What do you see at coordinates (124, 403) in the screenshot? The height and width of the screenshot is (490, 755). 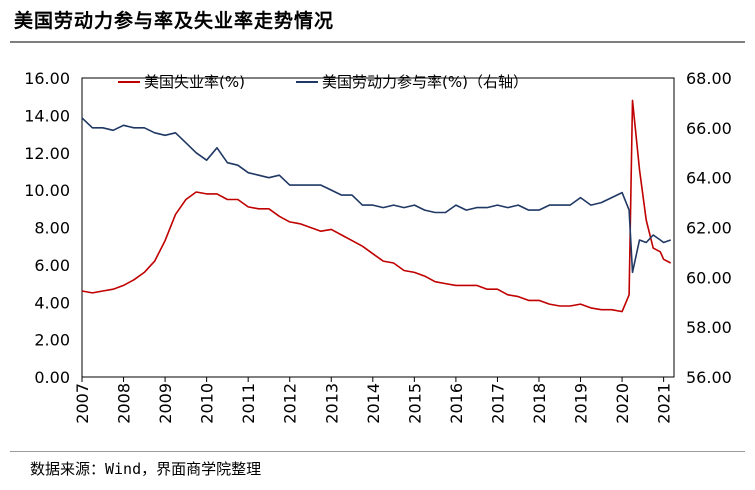 I see `x-axis-tick-label: 2008` at bounding box center [124, 403].